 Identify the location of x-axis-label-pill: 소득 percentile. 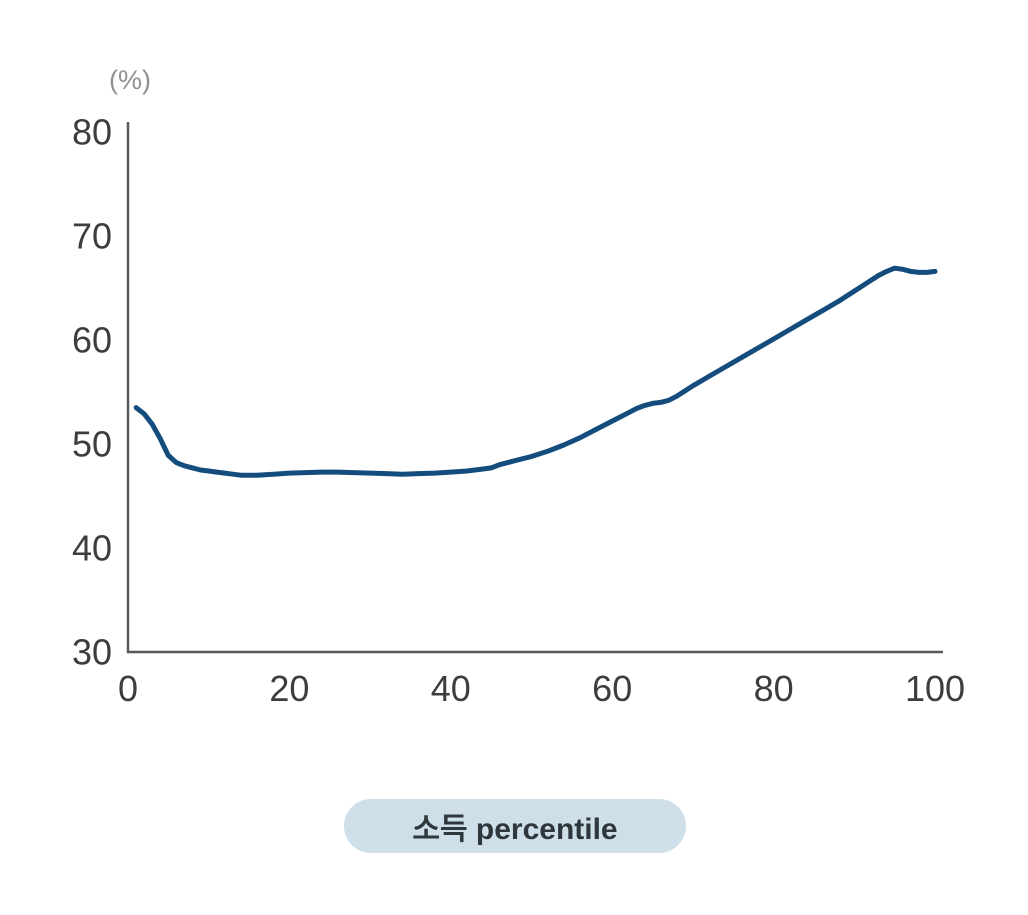
(515, 826).